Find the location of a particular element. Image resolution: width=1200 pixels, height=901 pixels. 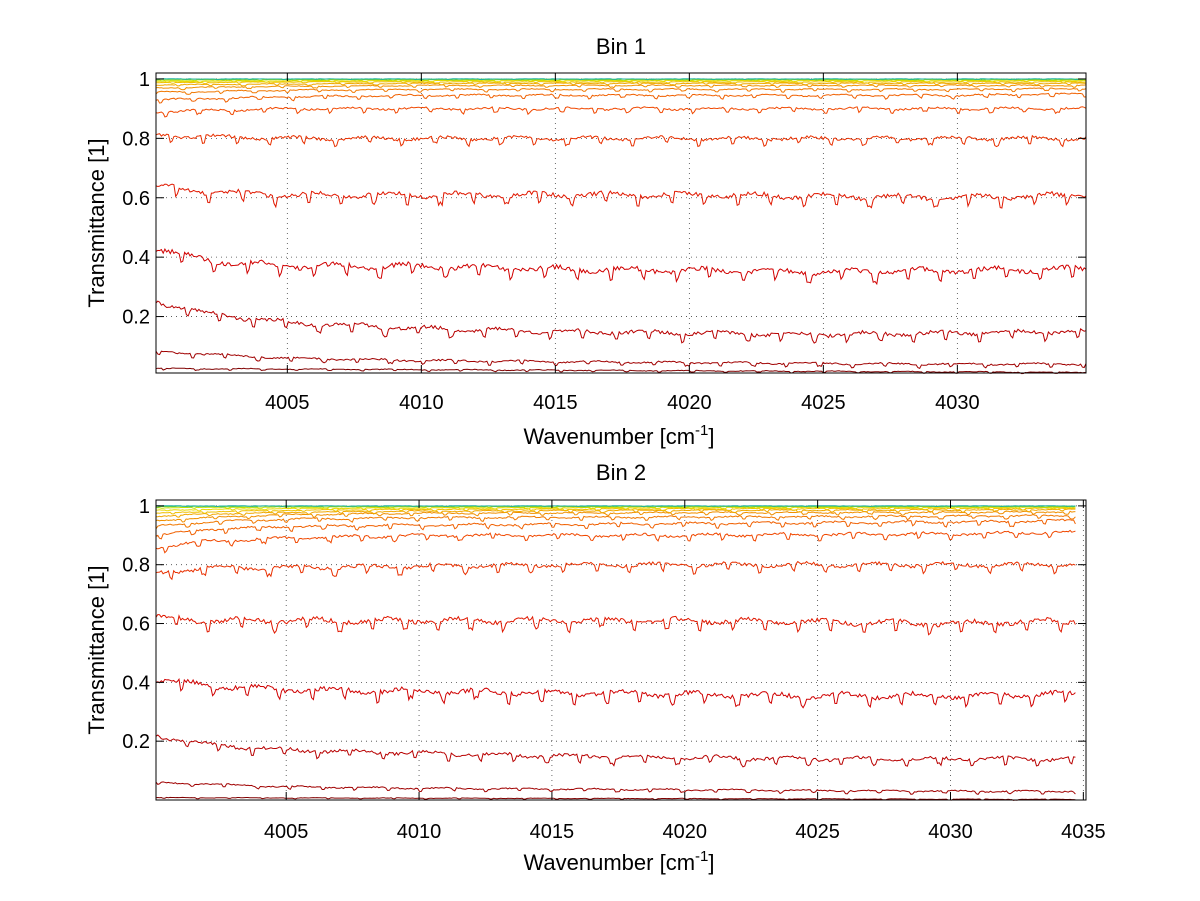

chart-title: Bin 1 is located at coordinates (621, 46).